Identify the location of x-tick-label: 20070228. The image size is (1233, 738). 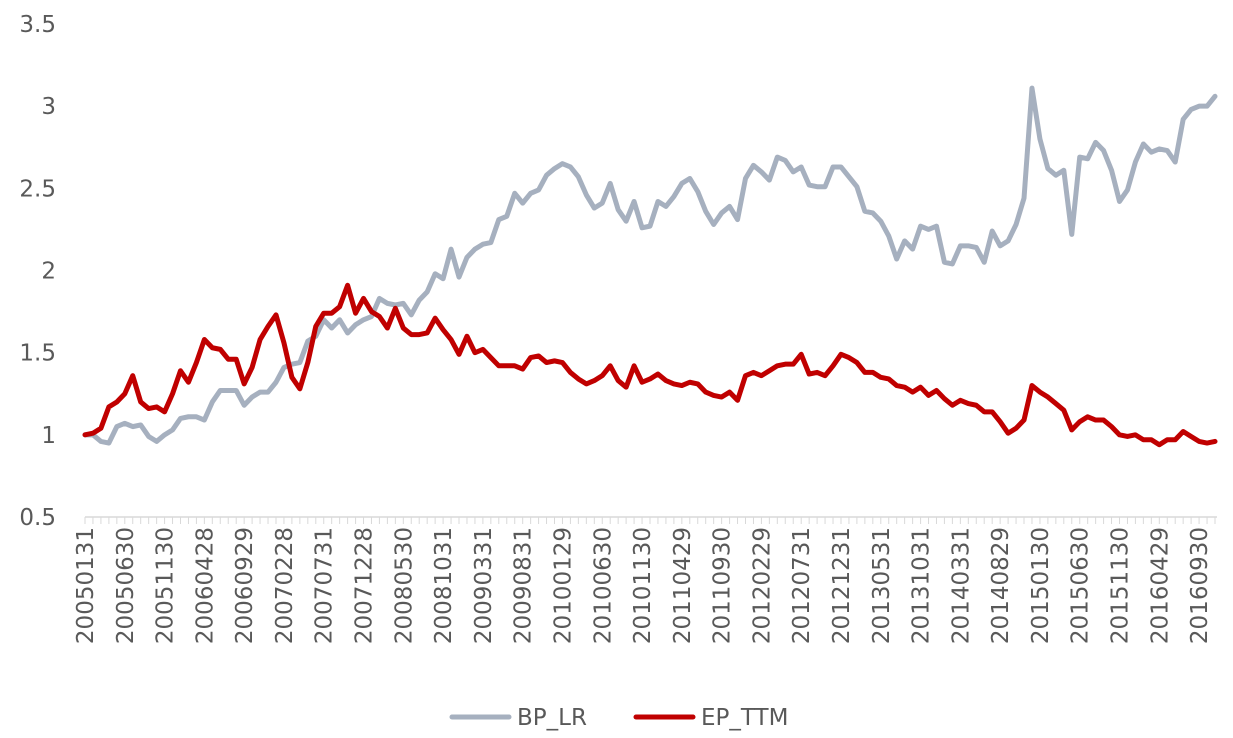
(285, 585).